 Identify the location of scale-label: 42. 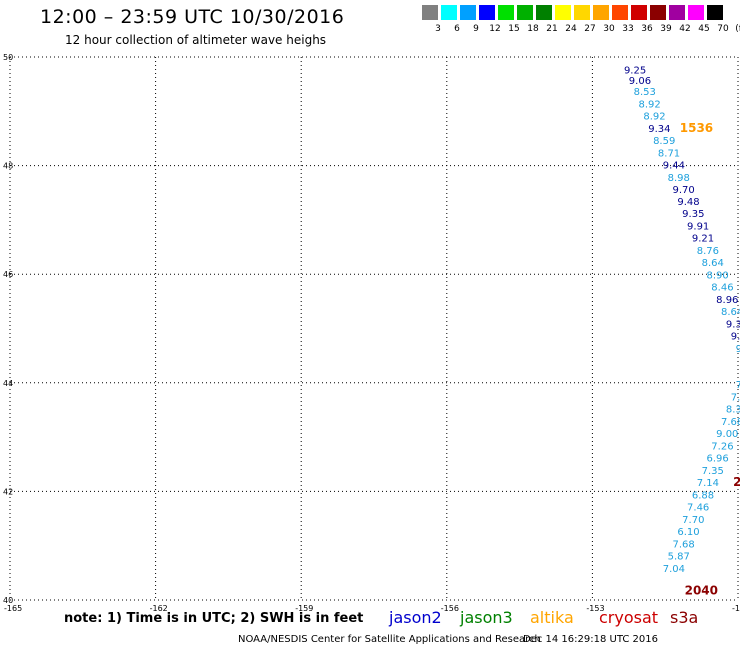
(685, 29).